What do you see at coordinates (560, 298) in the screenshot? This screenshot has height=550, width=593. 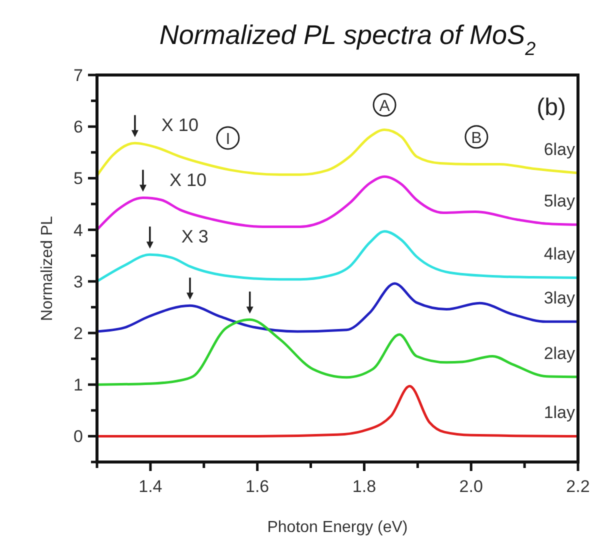 I see `series-label: 3lay` at bounding box center [560, 298].